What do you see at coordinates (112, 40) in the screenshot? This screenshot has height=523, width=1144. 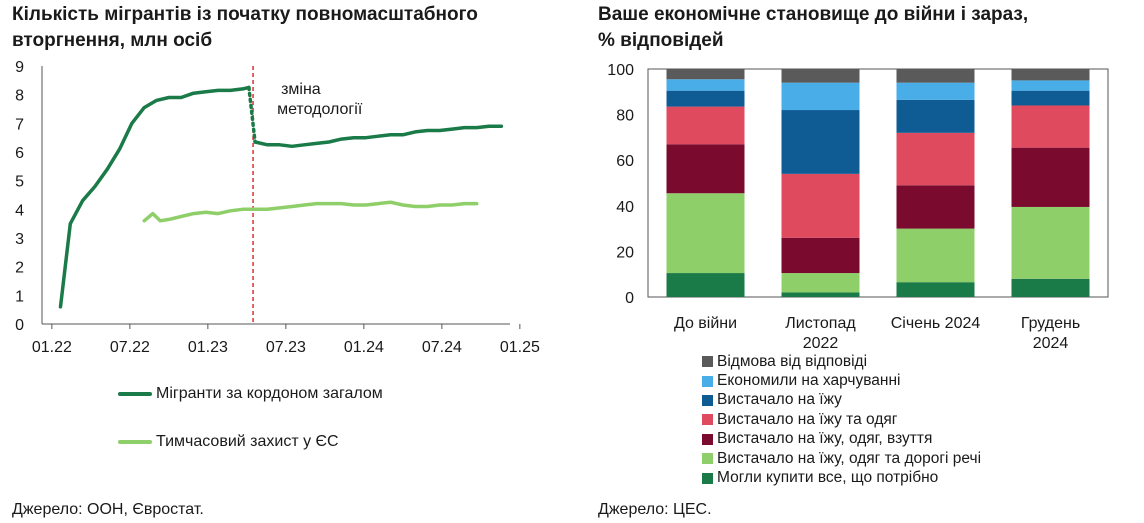 I see `title-line-2: вторгнення, млн осіб` at bounding box center [112, 40].